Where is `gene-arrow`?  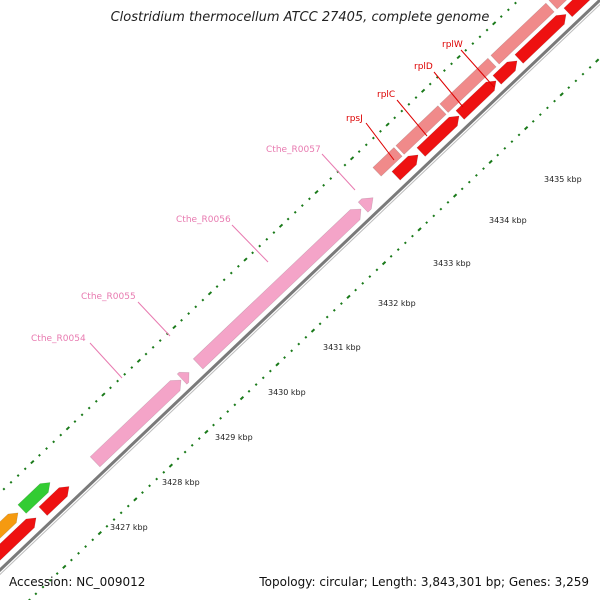 gene-arrow is located at coordinates (54, 501).